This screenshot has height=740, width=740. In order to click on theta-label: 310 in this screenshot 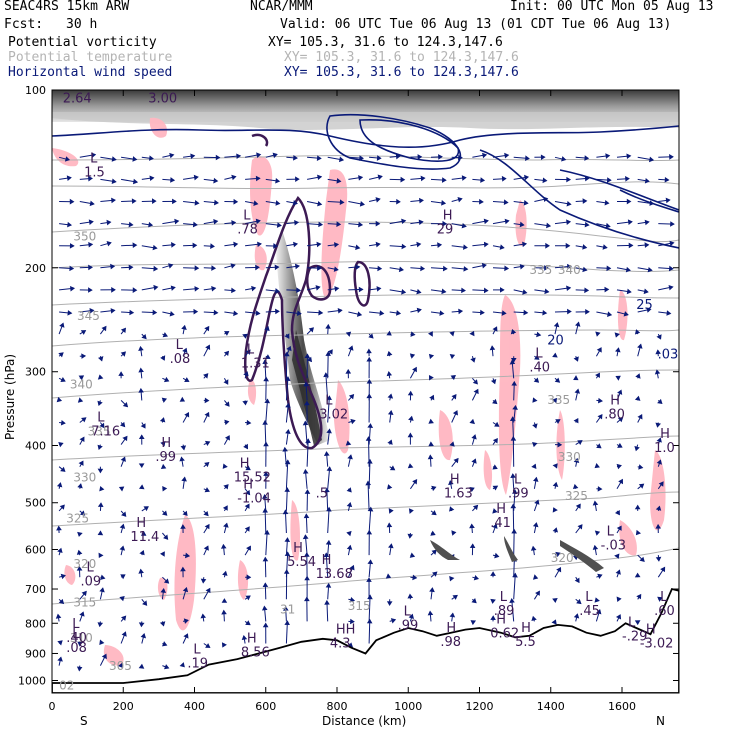, I will do `click(81, 638)`.